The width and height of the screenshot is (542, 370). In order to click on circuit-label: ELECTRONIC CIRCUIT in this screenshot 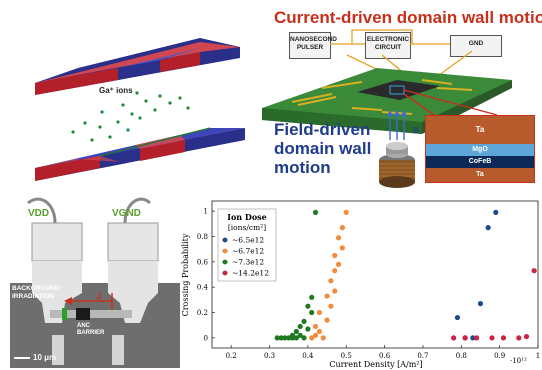, I will do `click(388, 43)`.